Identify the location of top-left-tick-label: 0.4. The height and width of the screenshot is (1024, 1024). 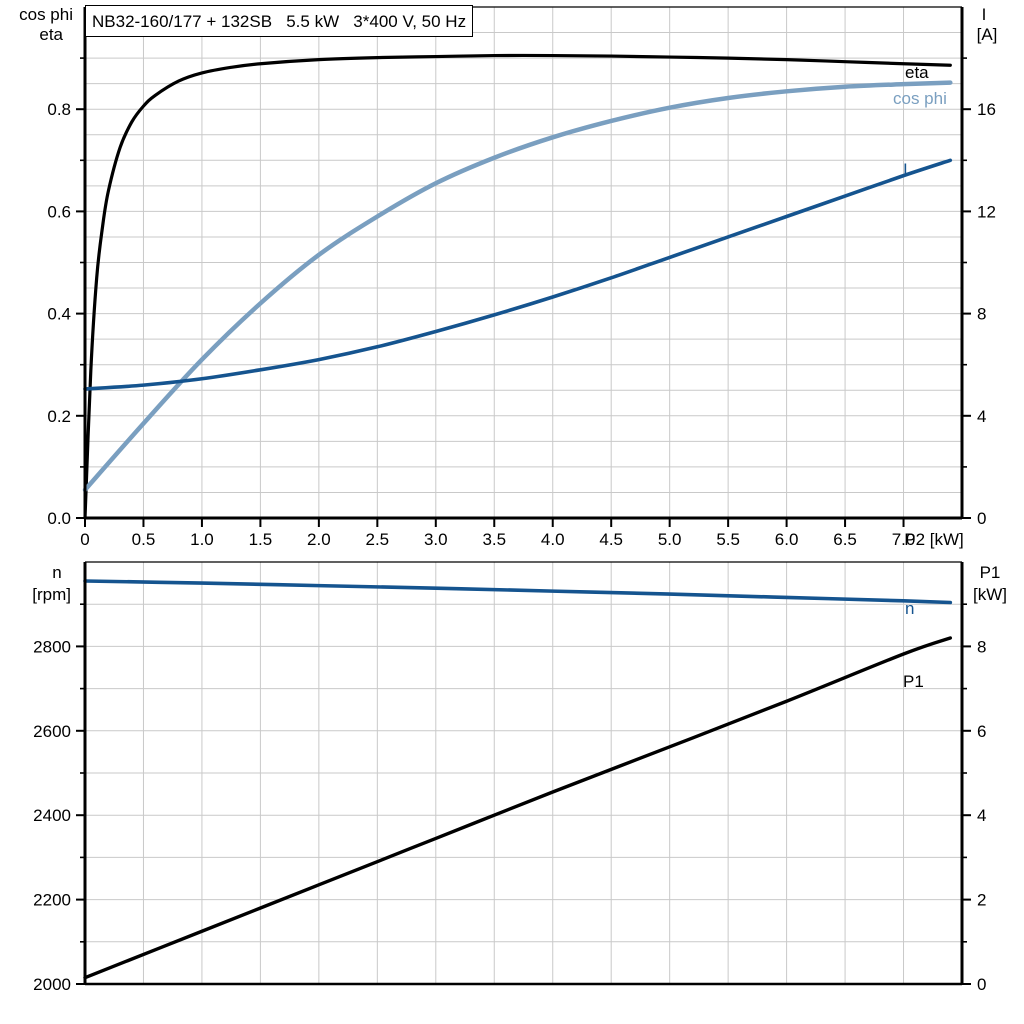
(59, 314).